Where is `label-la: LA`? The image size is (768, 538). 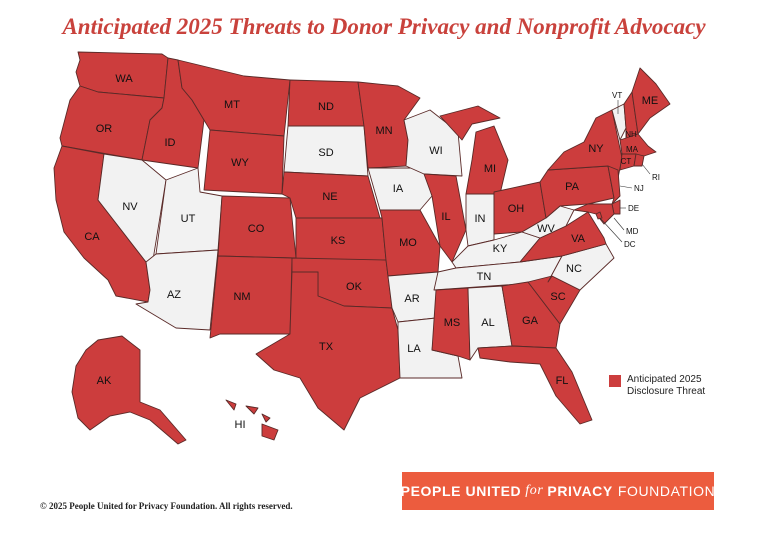 label-la: LA is located at coordinates (414, 349).